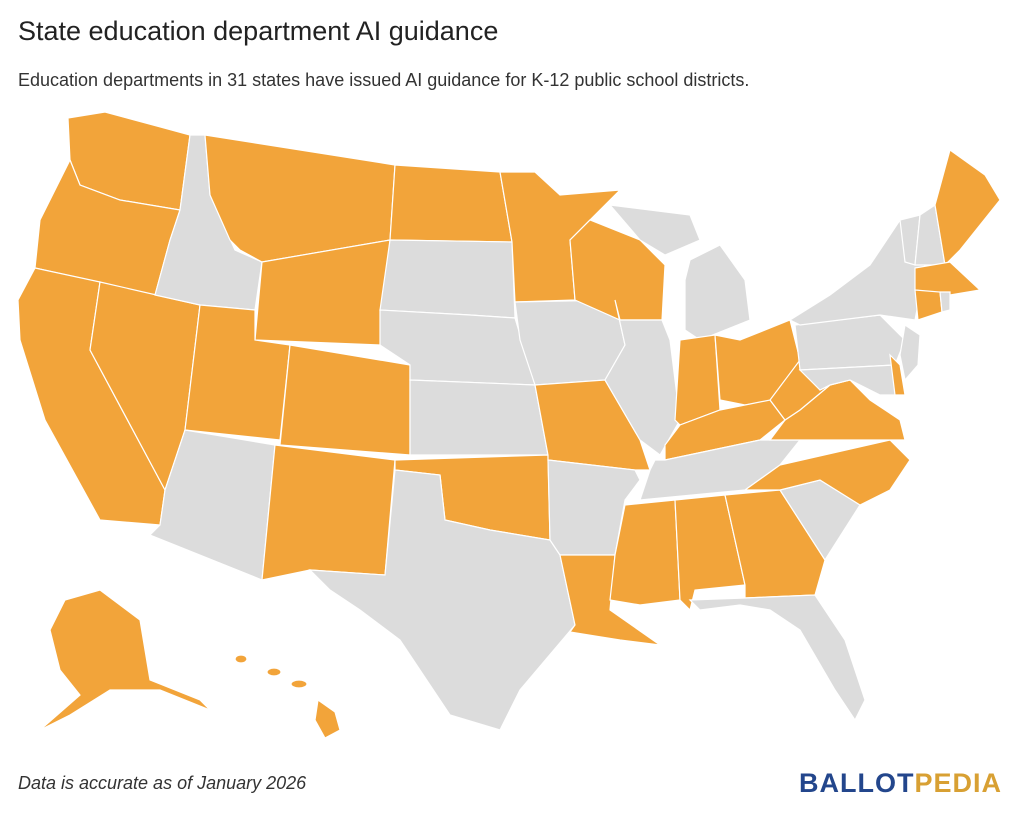 This screenshot has width=1024, height=814. What do you see at coordinates (162, 783) in the screenshot?
I see `footnote: Data is accurate as of January 2026` at bounding box center [162, 783].